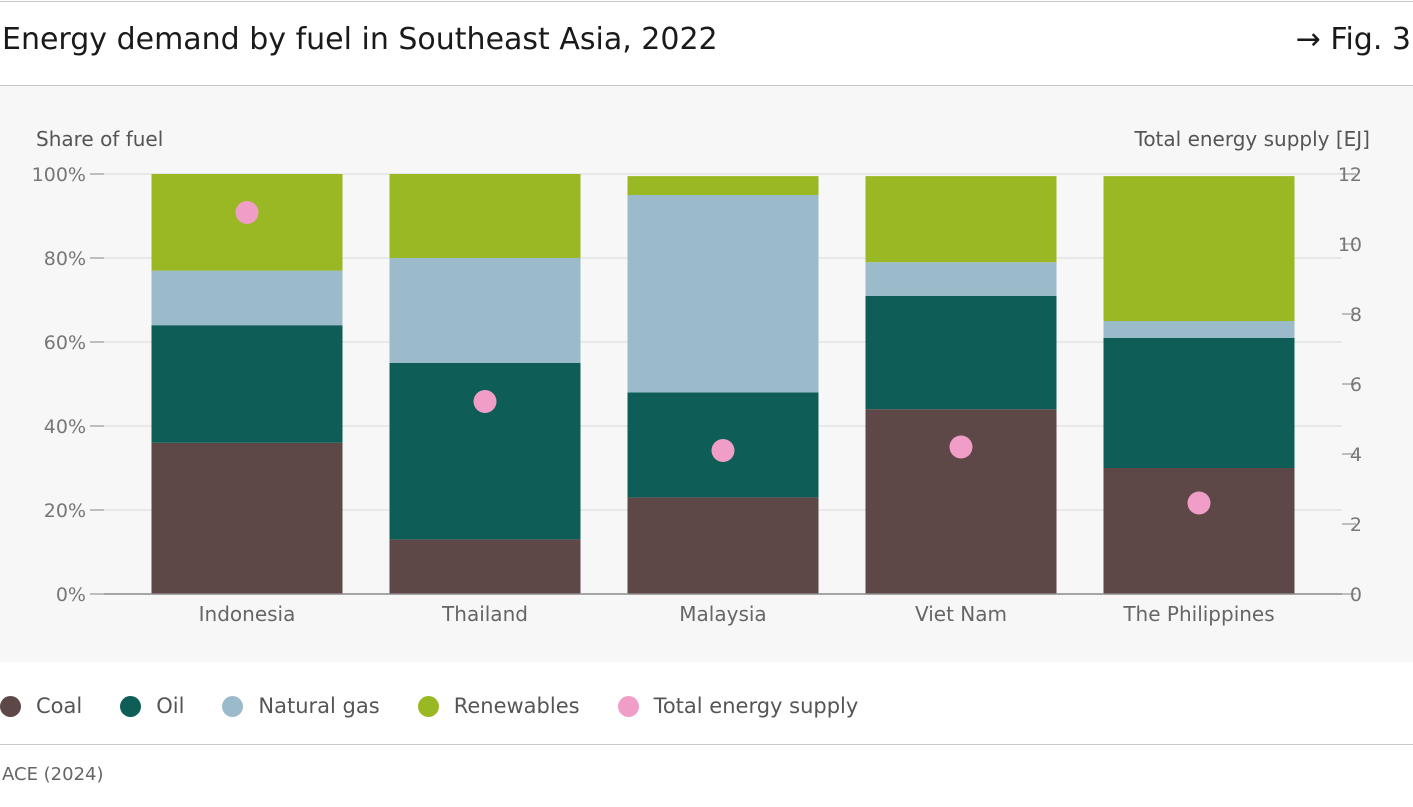  I want to click on legend-item-natural-gas: Natural gas, so click(301, 706).